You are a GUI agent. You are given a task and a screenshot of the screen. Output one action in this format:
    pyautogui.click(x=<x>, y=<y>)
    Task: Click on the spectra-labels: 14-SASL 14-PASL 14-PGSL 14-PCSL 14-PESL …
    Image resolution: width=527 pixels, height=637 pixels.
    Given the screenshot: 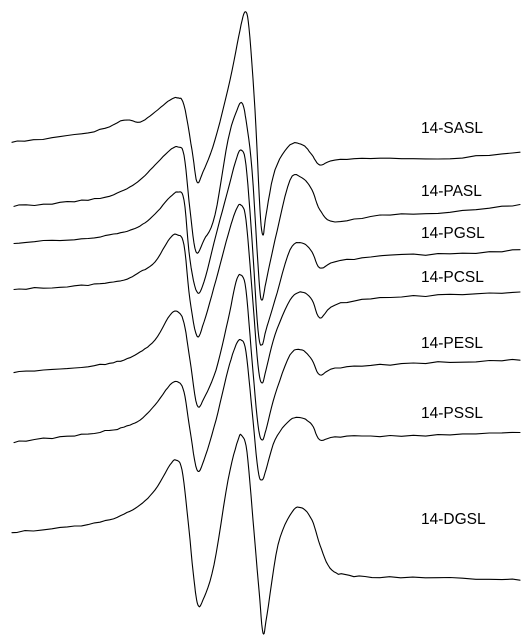 What is the action you would take?
    pyautogui.click(x=453, y=324)
    